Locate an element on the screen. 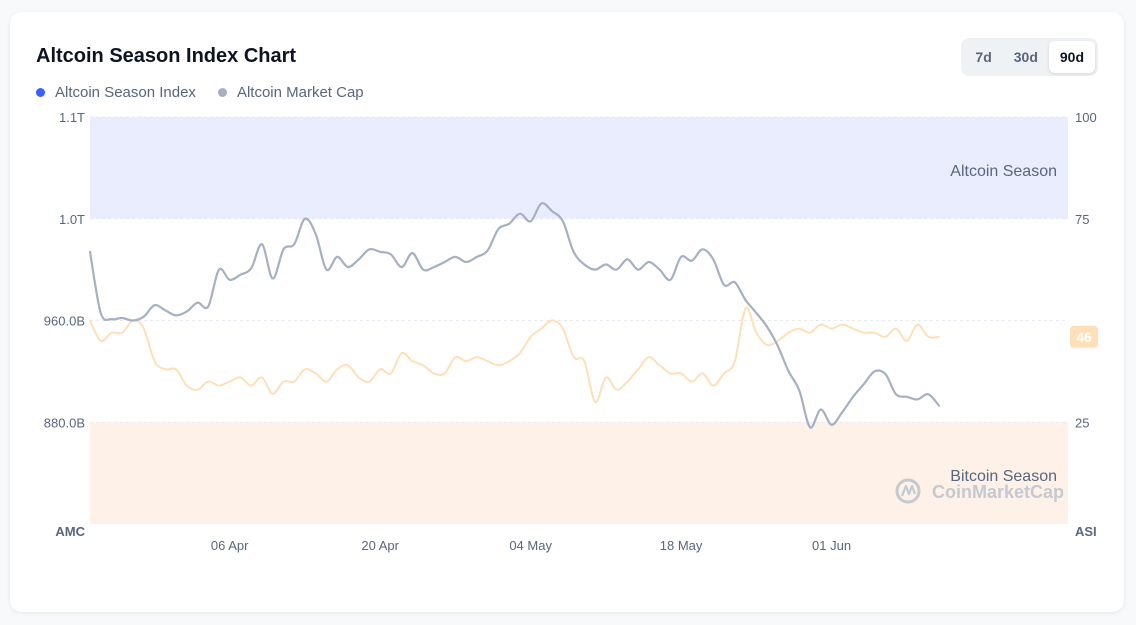  range-toggle: 7d 30d 90d is located at coordinates (1029, 57).